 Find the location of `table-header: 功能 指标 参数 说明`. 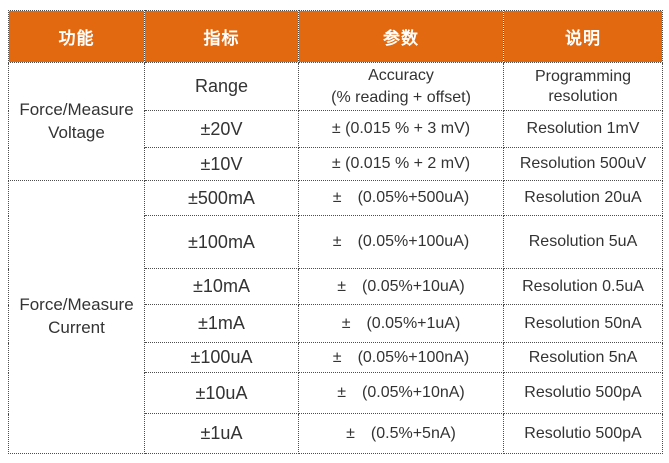

table-header: 功能 指标 参数 说明 is located at coordinates (335, 36).